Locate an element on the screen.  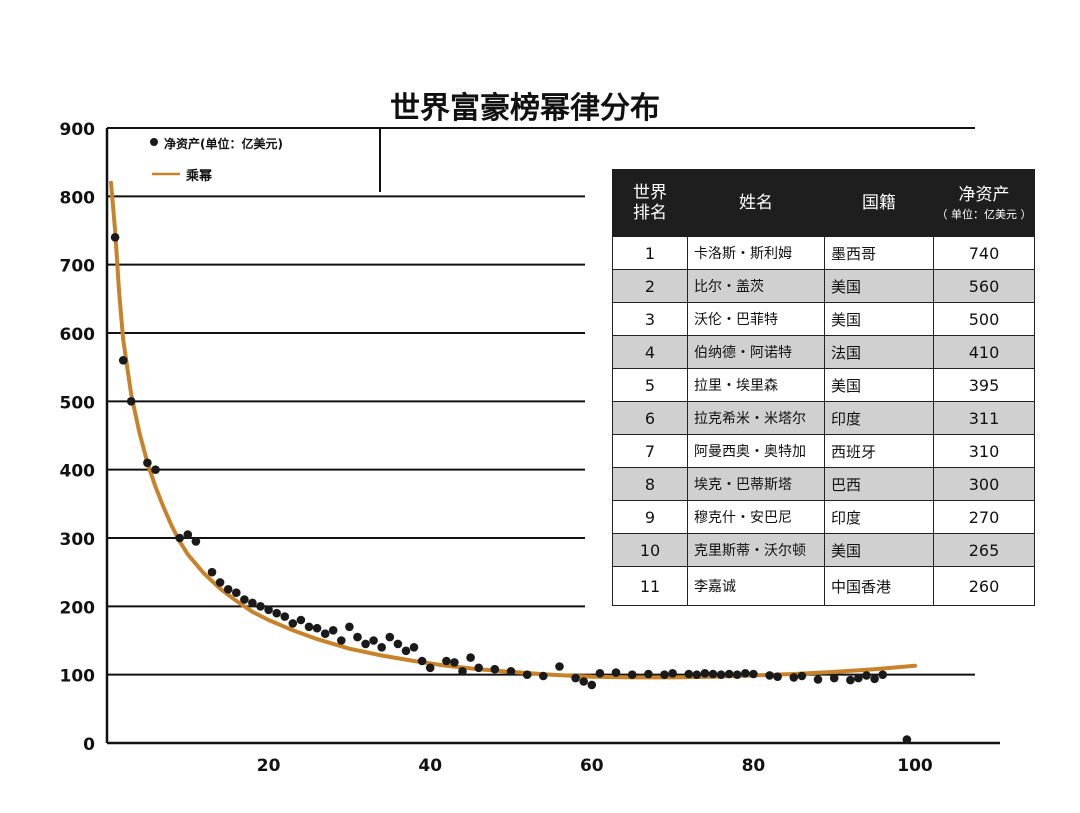
x-tick-labels: 20 40 60 80 100 is located at coordinates (595, 766).